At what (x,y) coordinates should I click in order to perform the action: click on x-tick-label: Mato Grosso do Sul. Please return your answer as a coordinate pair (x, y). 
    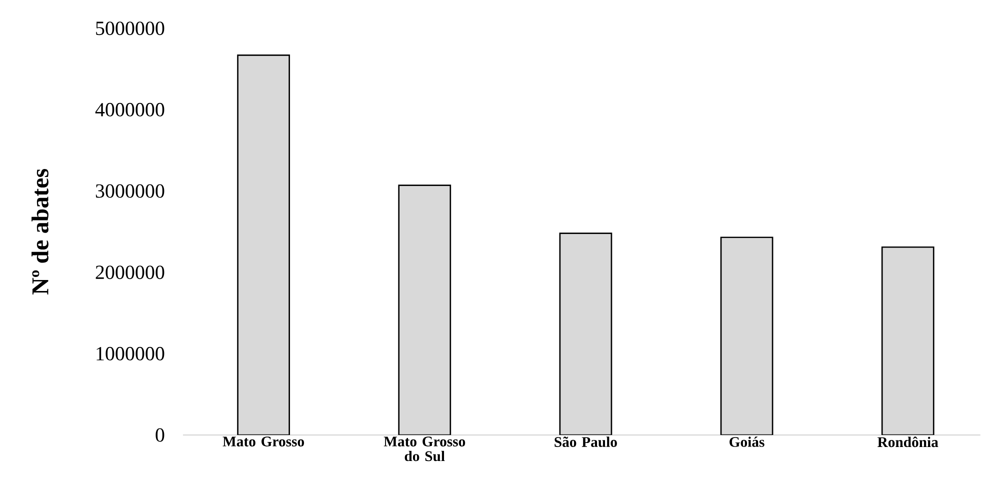
    Looking at the image, I should click on (425, 449).